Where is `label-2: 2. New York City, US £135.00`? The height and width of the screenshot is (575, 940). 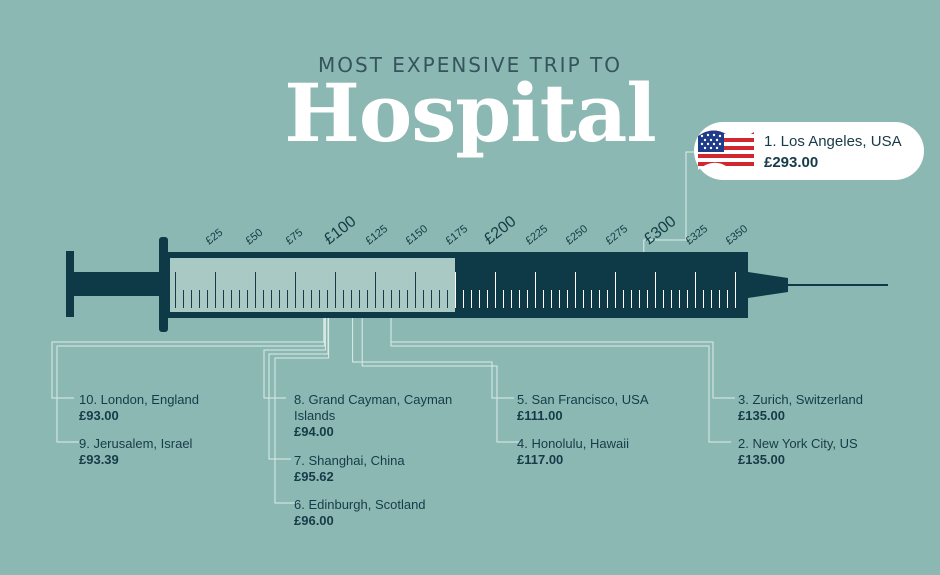
label-2: 2. New York City, US £135.00 is located at coordinates (798, 452).